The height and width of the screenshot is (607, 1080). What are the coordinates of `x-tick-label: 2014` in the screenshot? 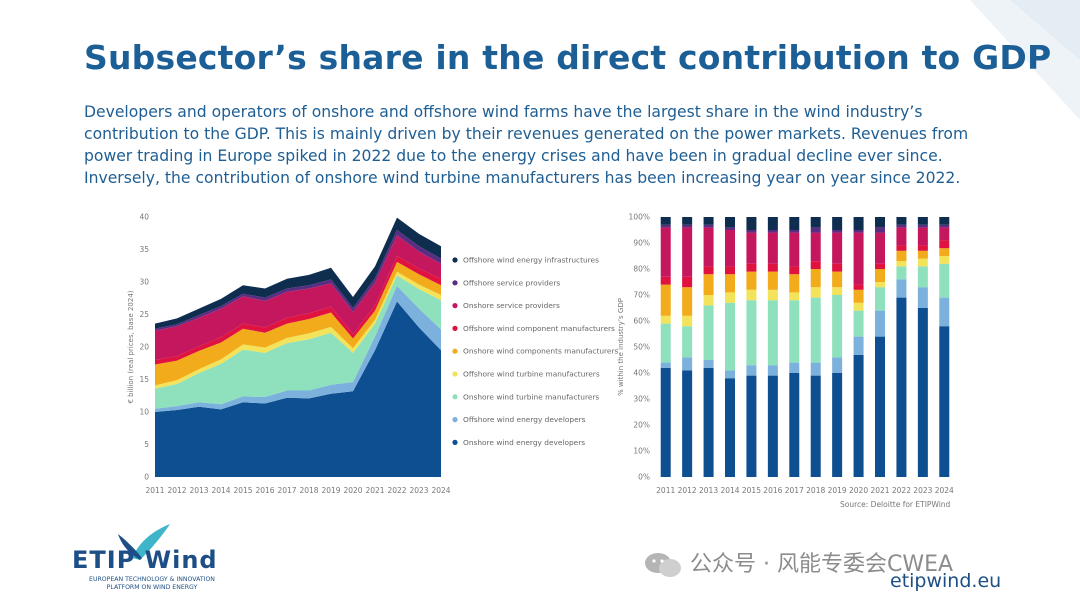 It's located at (220, 490).